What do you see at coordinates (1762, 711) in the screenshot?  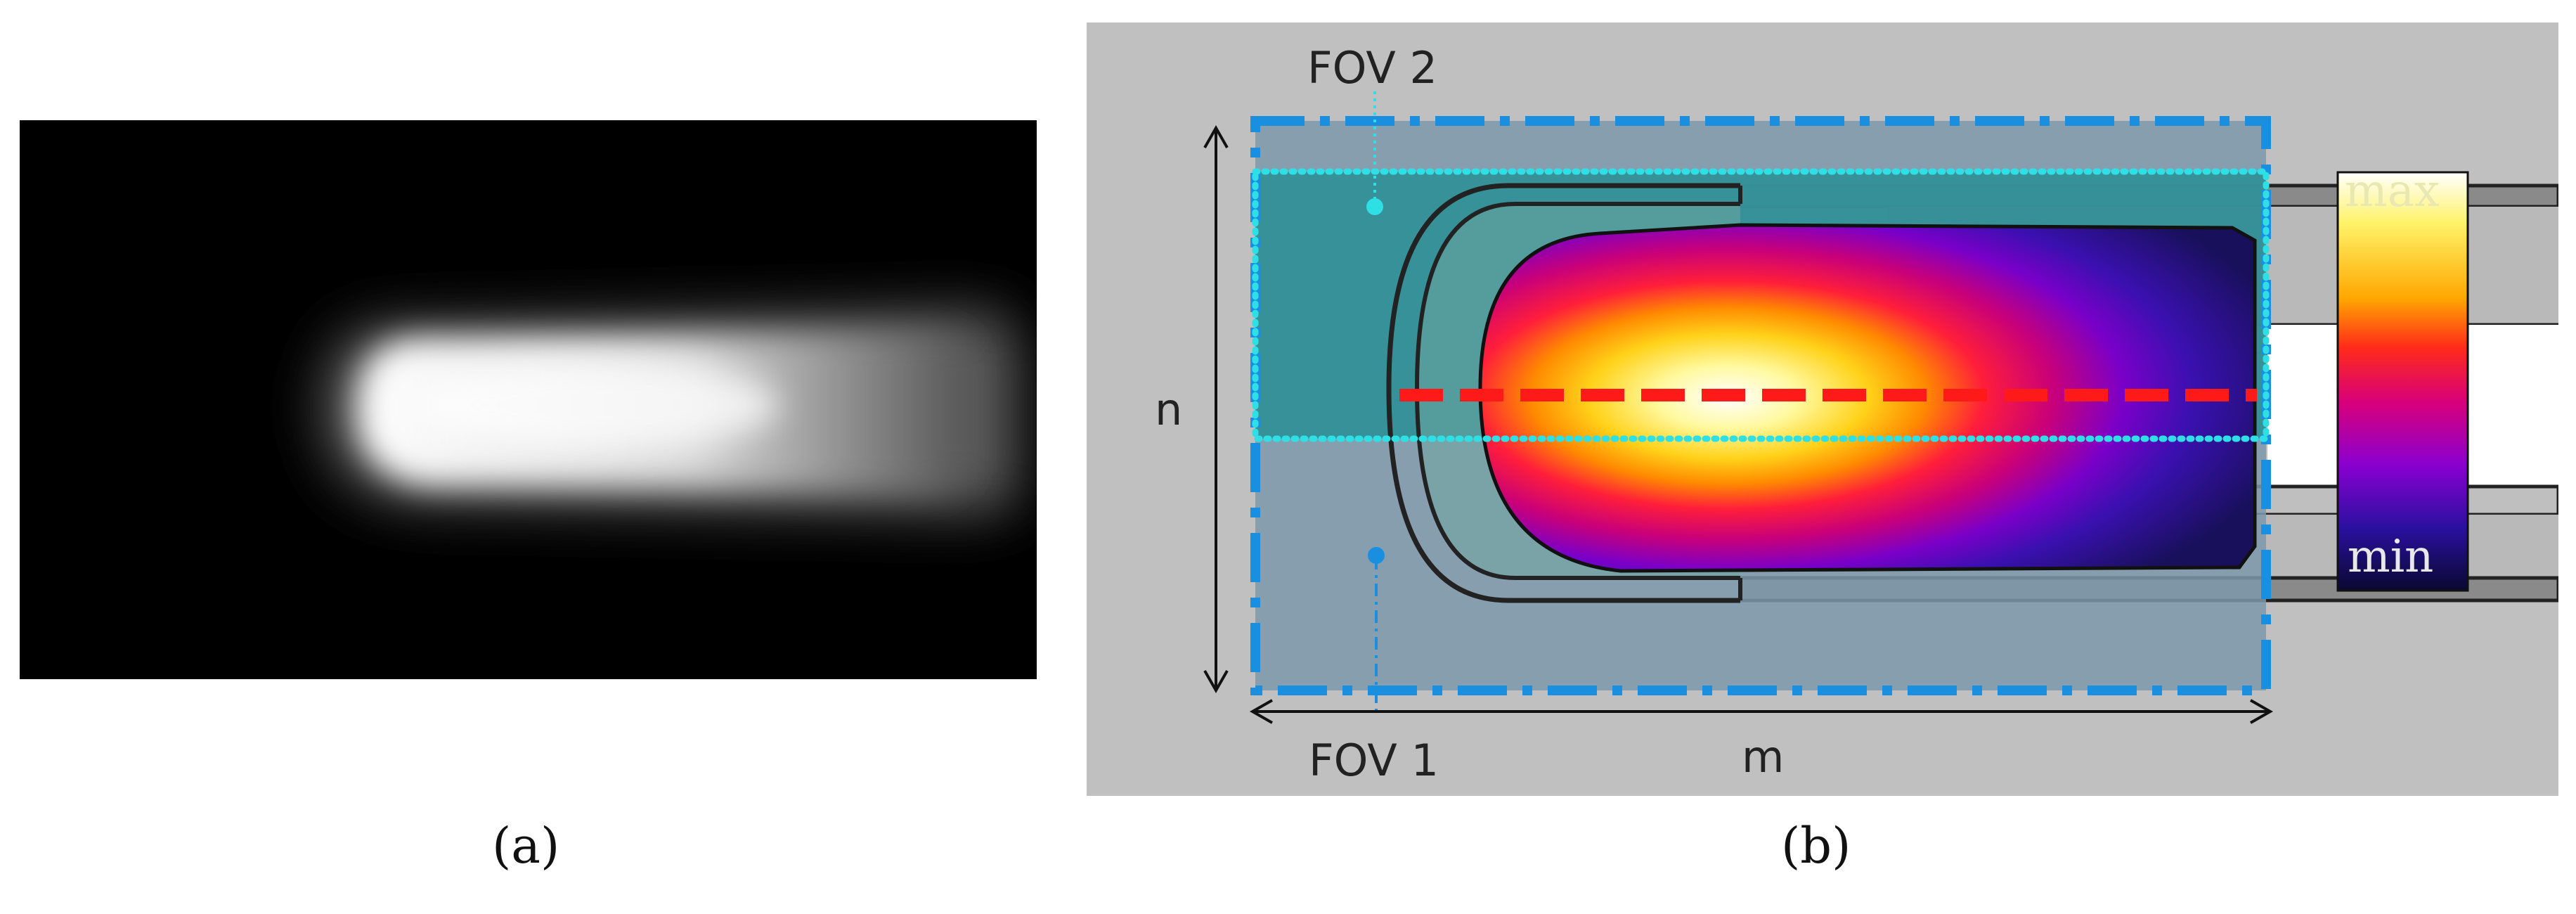 I see `m-dimension-arrow` at bounding box center [1762, 711].